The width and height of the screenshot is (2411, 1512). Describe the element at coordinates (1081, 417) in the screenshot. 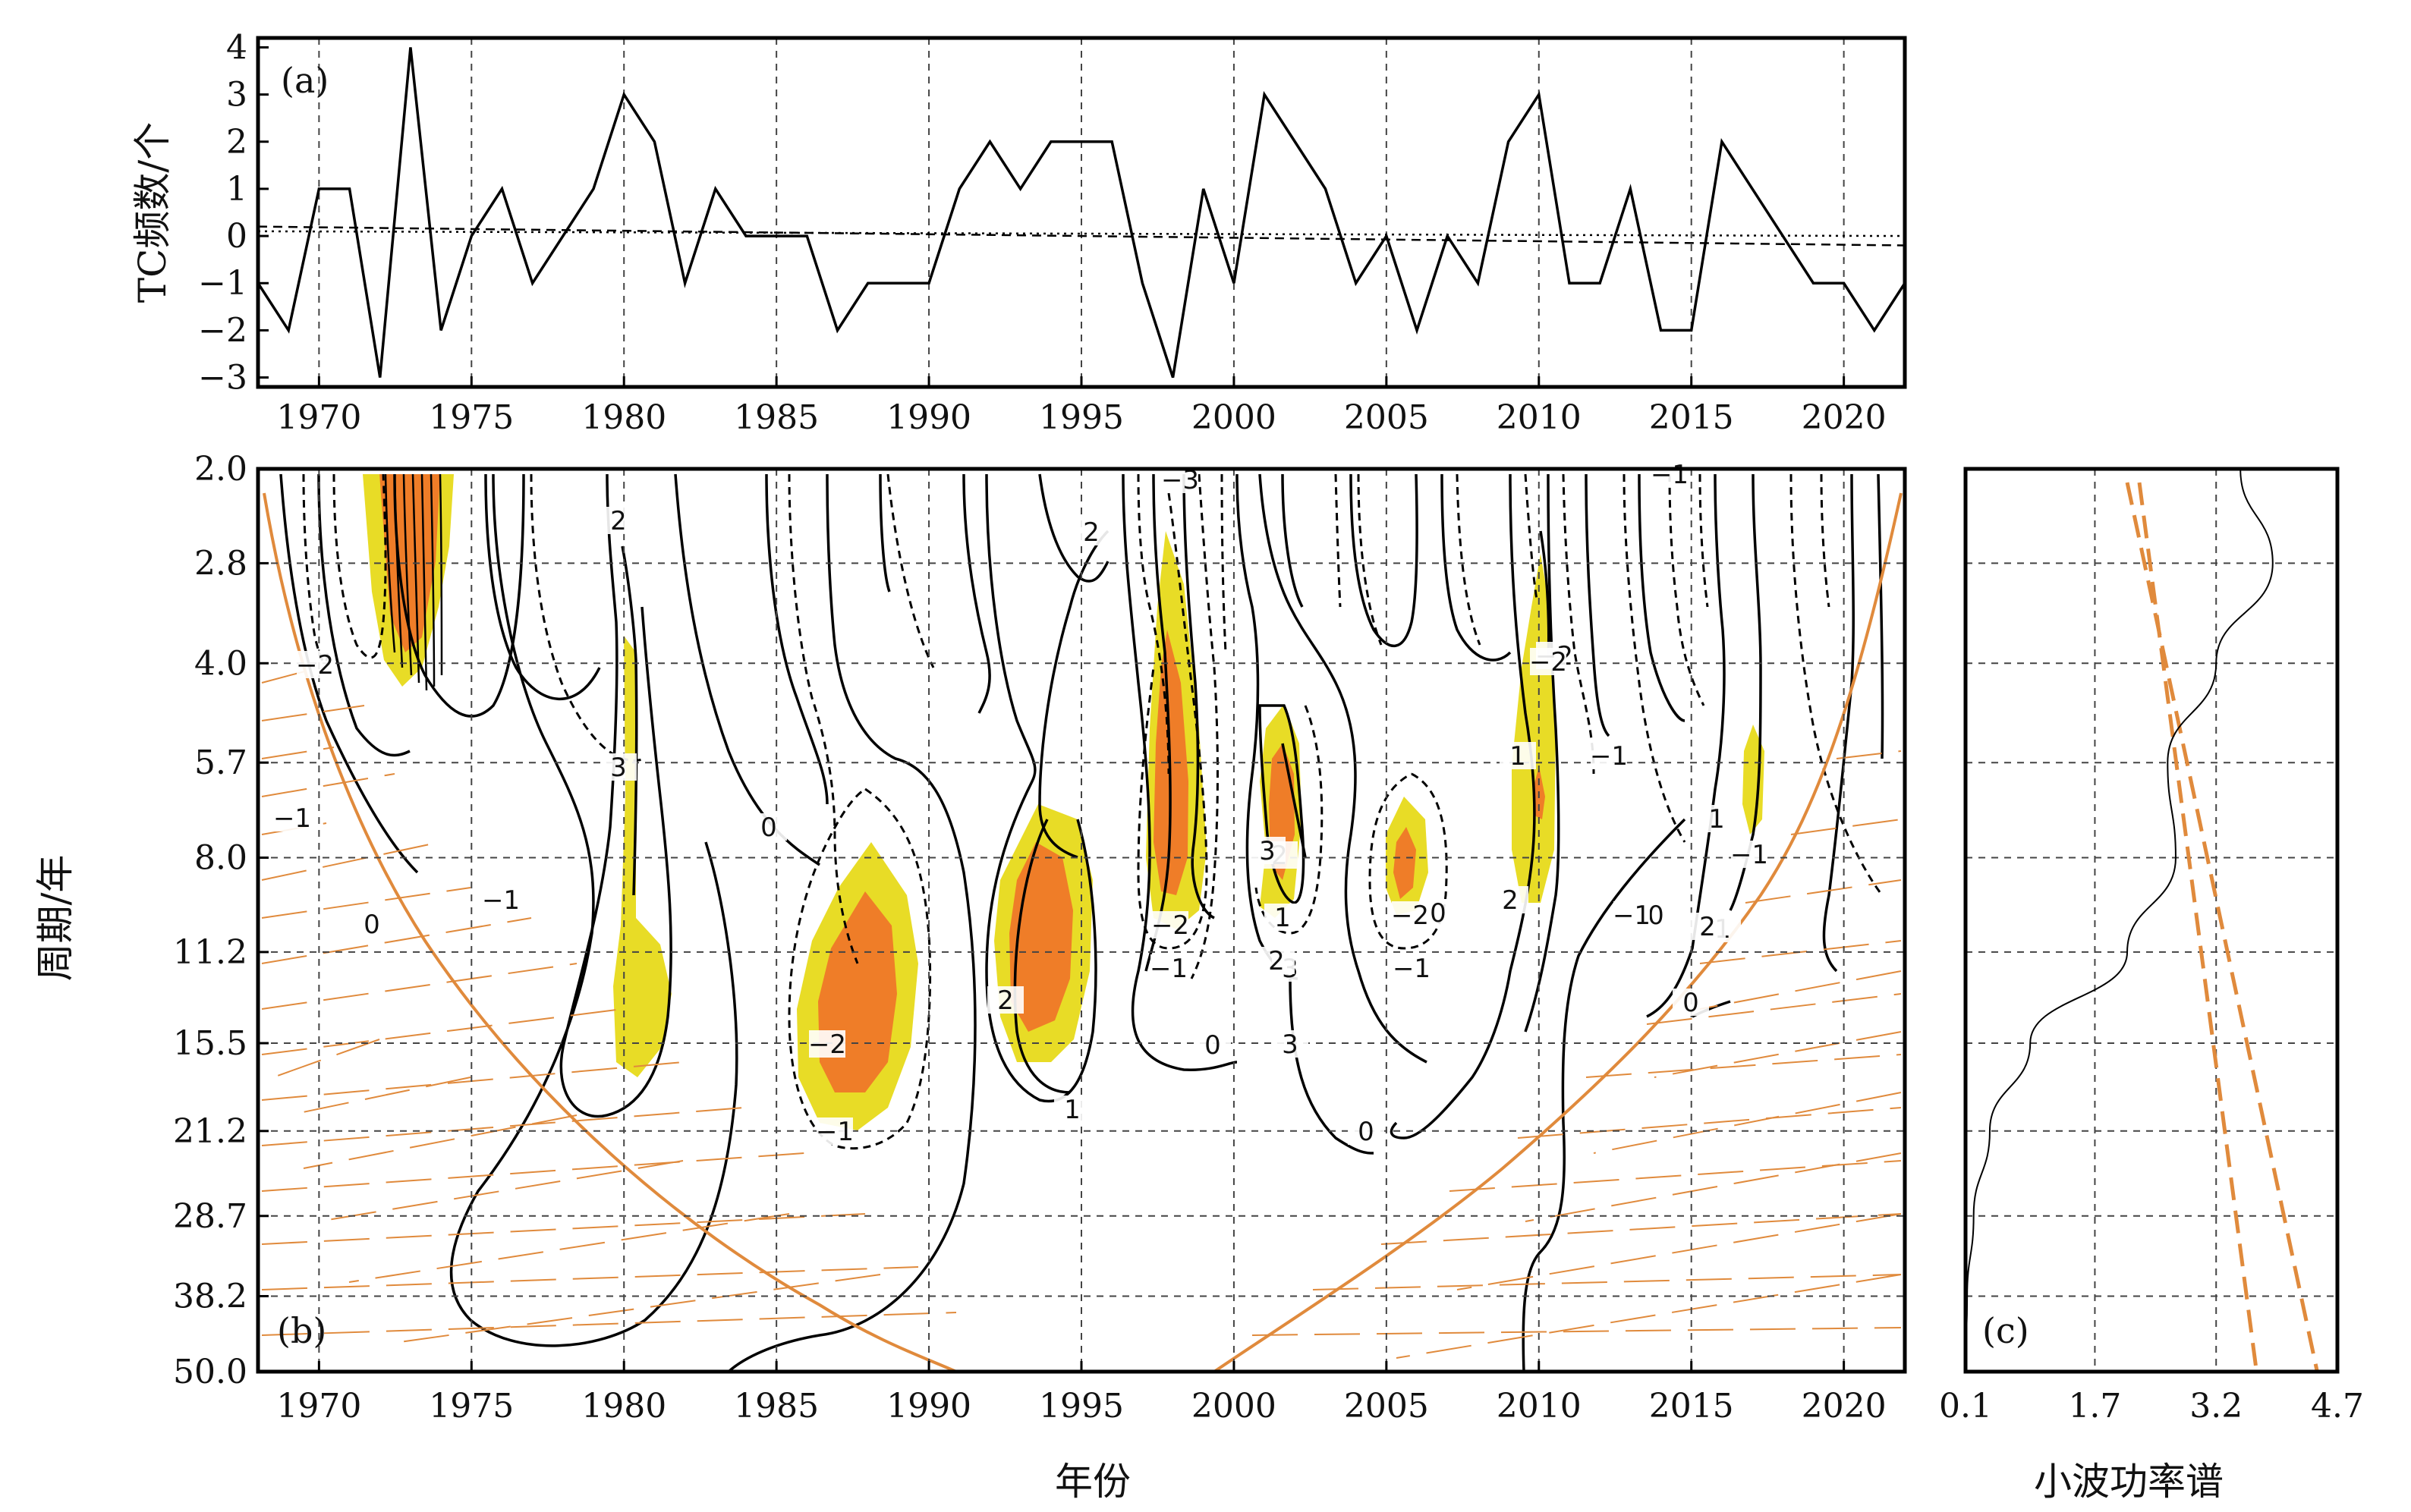

I see `panel-a-x-tick-label: 1995` at that location.